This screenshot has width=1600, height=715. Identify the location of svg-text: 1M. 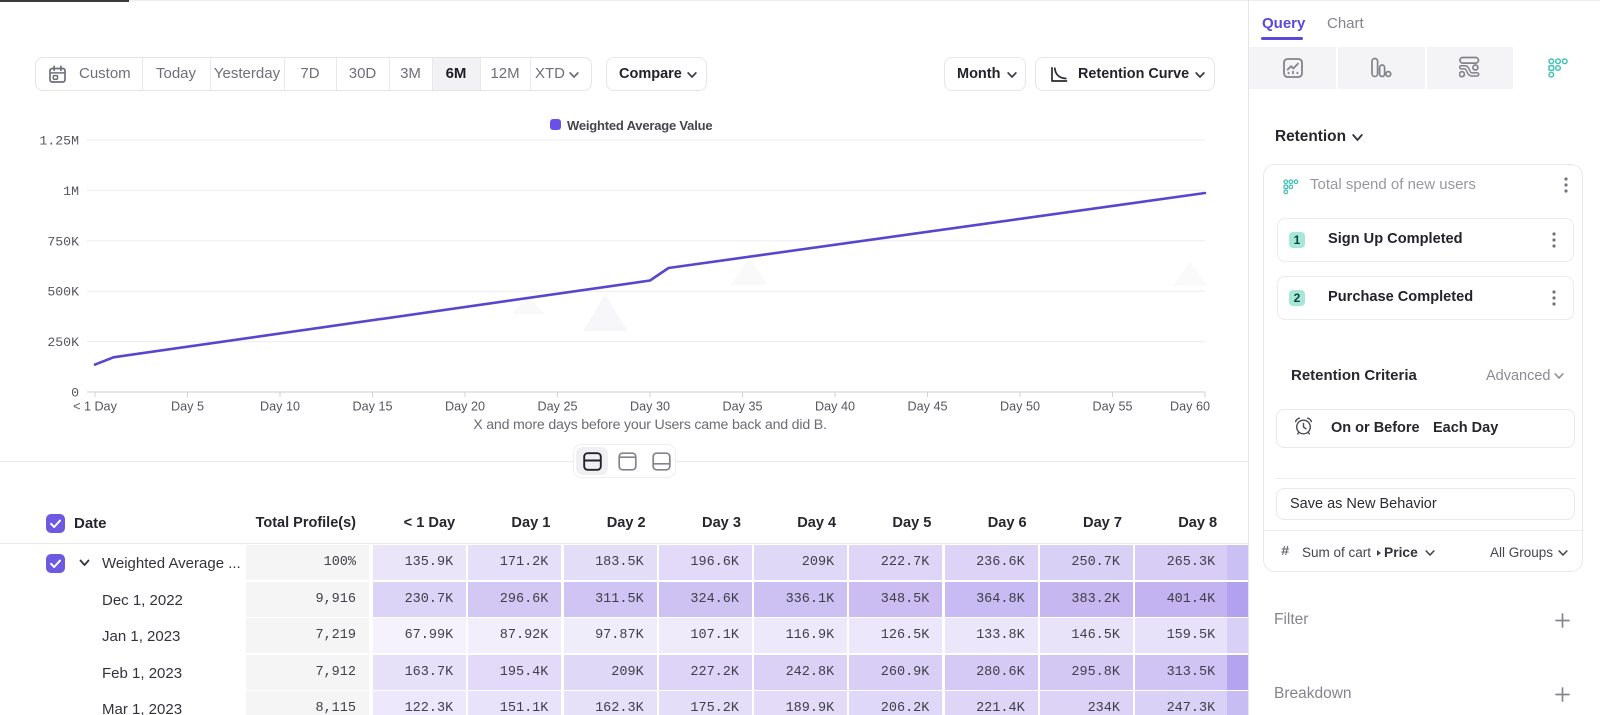
(71, 191).